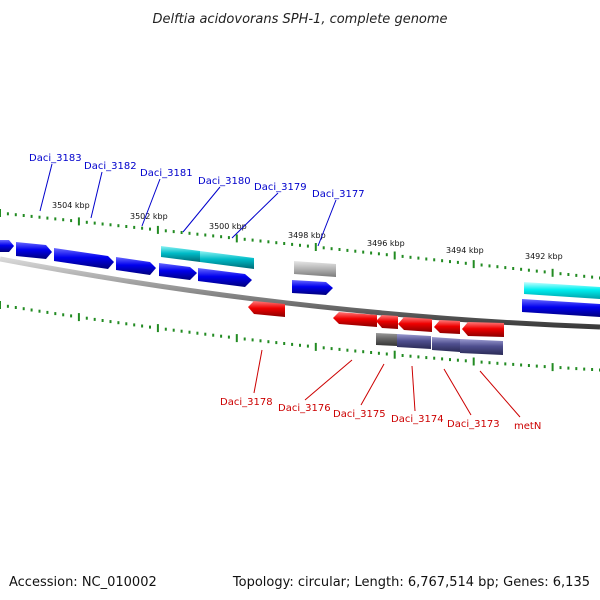 The height and width of the screenshot is (600, 600). What do you see at coordinates (110, 166) in the screenshot?
I see `gene-label-daci-3182: Daci_3182` at bounding box center [110, 166].